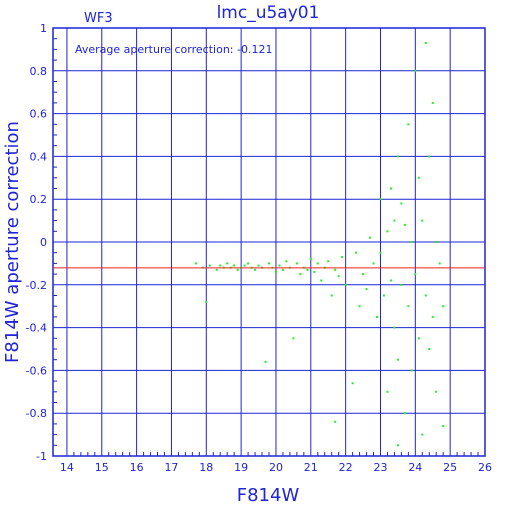 The height and width of the screenshot is (512, 512). Describe the element at coordinates (346, 467) in the screenshot. I see `x-tick-label: 22` at that location.